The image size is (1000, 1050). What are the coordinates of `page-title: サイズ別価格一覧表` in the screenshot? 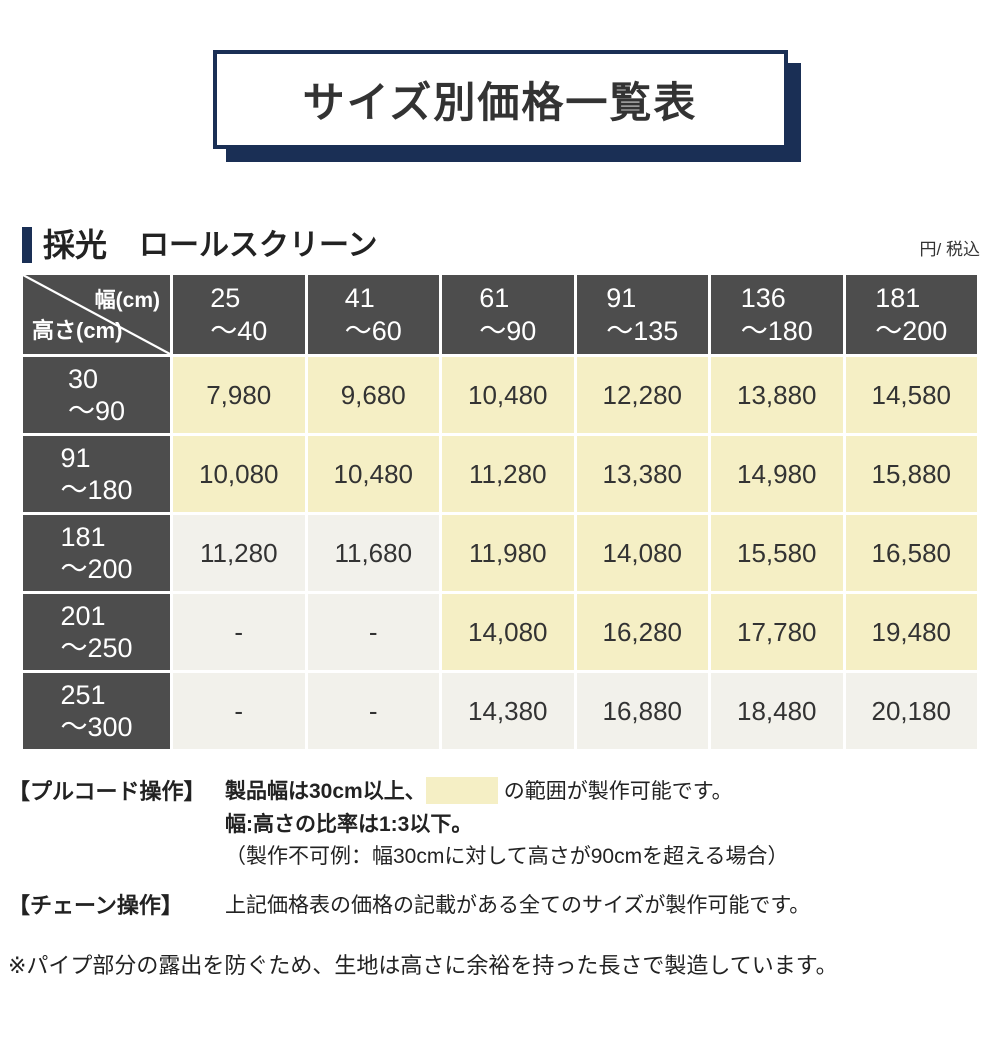 It's located at (500, 102).